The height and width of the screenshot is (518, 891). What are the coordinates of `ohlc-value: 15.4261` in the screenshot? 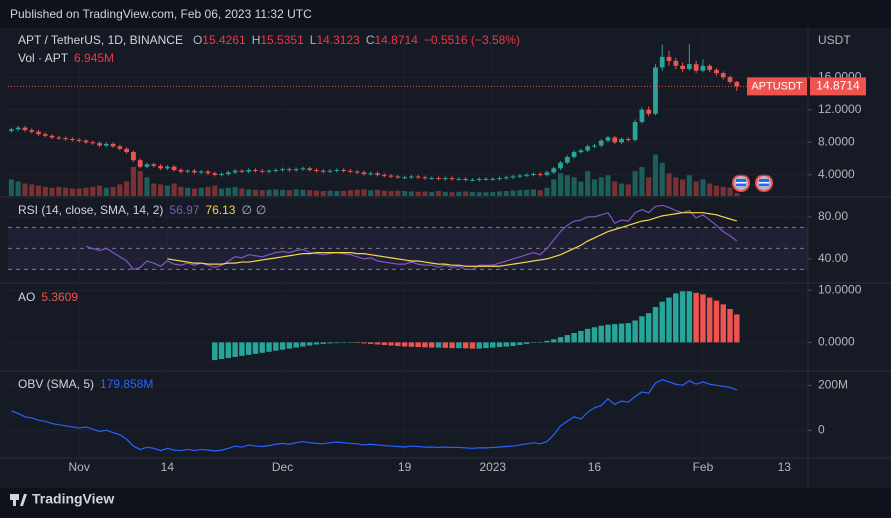 It's located at (224, 40).